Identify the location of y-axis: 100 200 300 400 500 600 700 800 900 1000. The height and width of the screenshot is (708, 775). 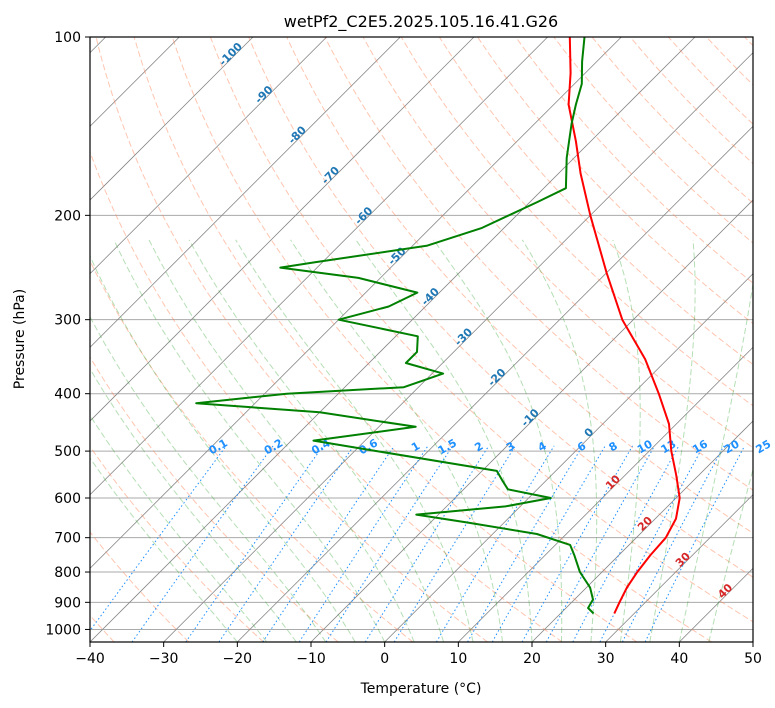
(67, 334).